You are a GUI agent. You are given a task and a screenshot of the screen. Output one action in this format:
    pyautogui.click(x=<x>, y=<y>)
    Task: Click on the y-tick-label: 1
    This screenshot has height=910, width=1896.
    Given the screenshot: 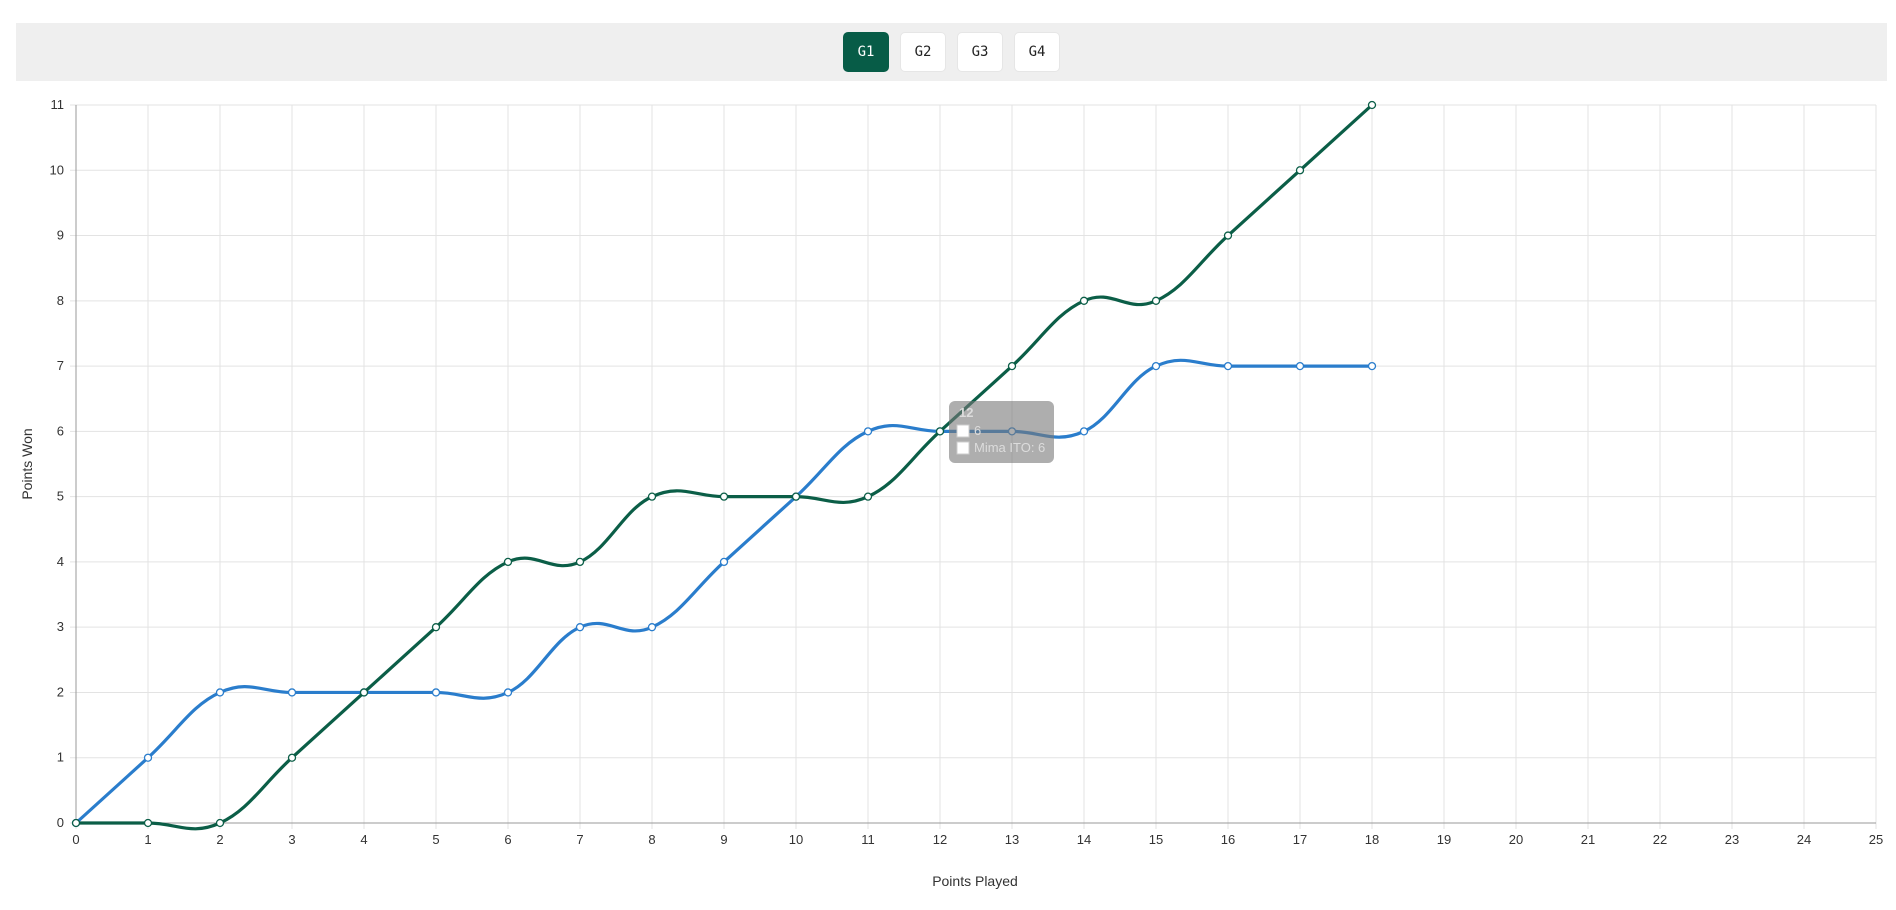 What is the action you would take?
    pyautogui.click(x=60, y=757)
    